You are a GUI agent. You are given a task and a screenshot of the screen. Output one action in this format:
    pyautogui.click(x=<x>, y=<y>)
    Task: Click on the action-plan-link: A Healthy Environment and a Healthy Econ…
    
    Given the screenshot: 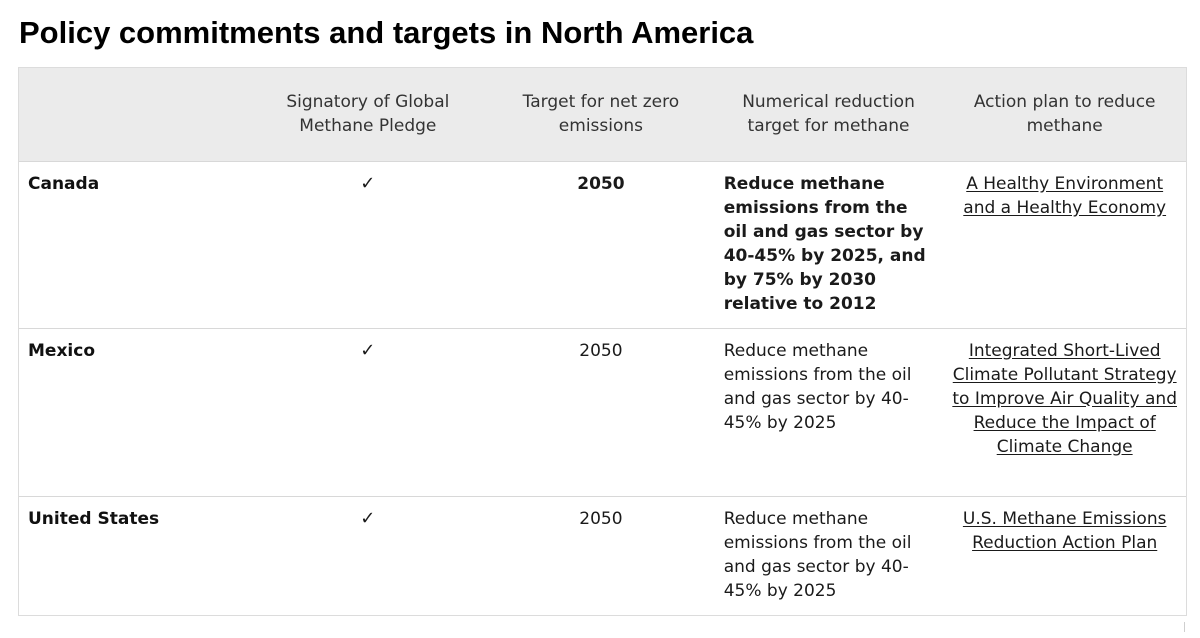 What is the action you would take?
    pyautogui.click(x=1065, y=195)
    